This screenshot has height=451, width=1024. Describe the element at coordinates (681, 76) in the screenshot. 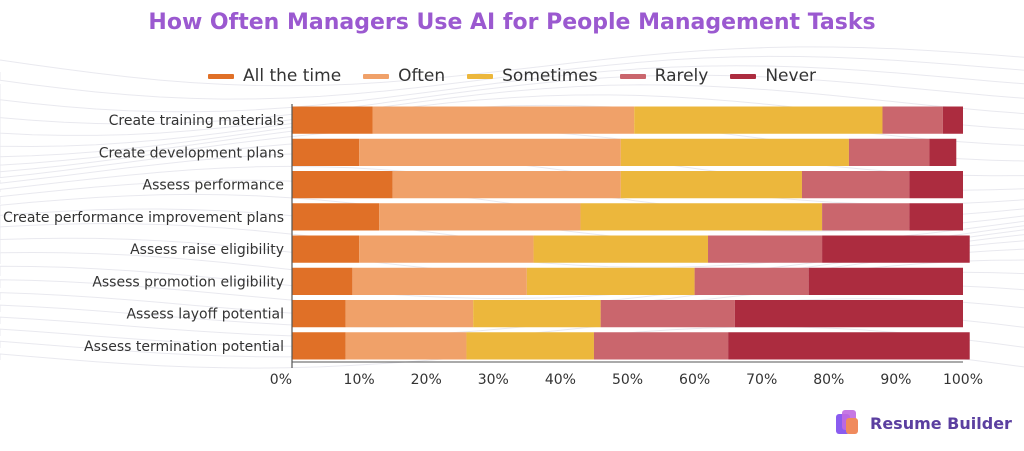

I see `legend-label: Rarely` at that location.